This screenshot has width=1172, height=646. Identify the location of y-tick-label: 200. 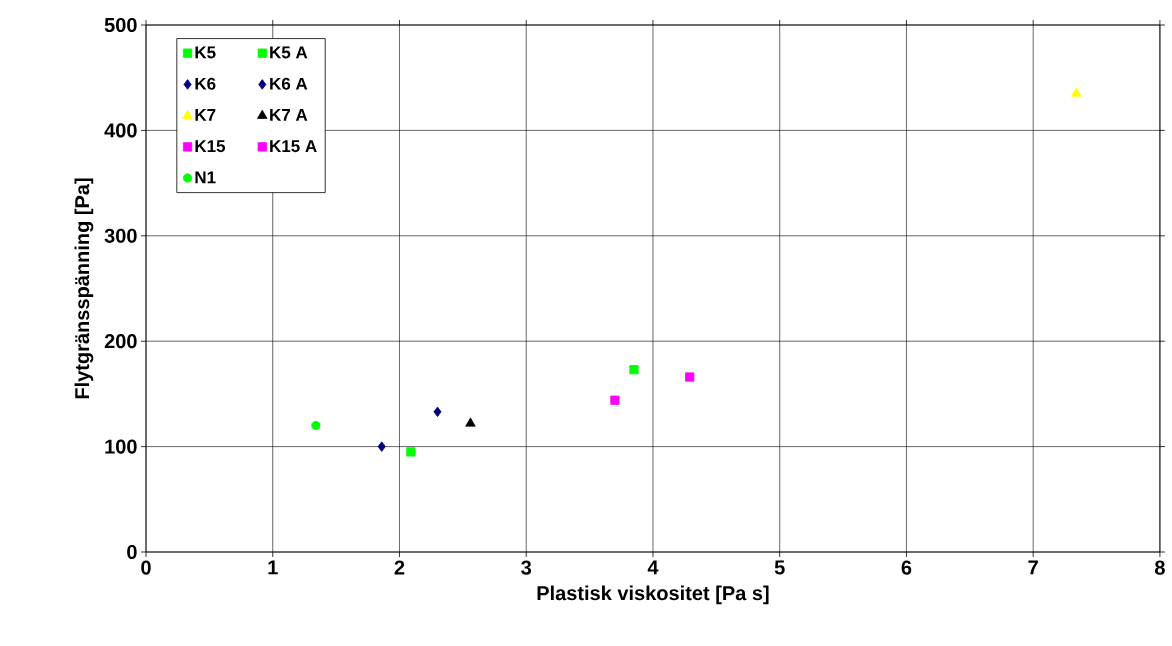
(120, 341).